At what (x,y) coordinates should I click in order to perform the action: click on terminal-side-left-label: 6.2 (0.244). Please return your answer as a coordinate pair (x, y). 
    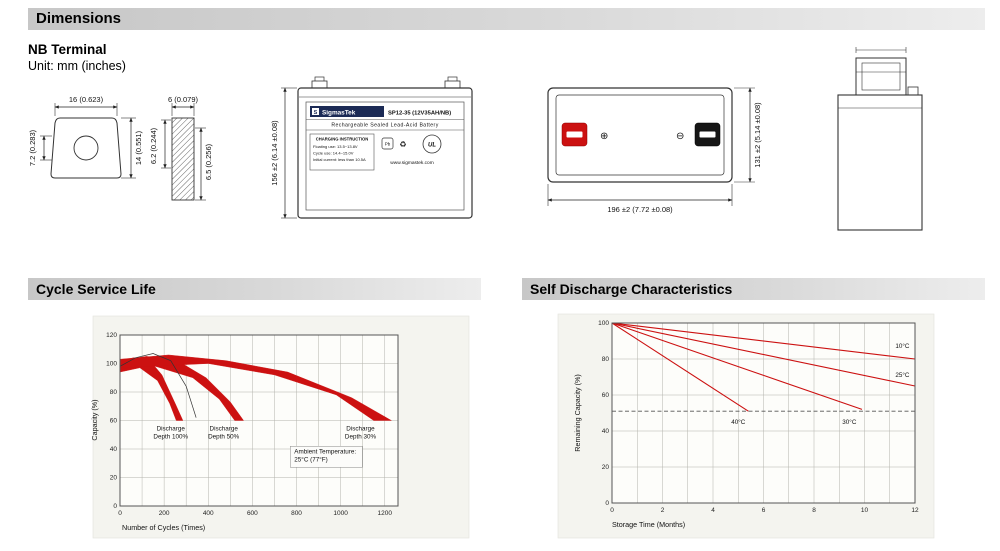
    Looking at the image, I should click on (153, 145).